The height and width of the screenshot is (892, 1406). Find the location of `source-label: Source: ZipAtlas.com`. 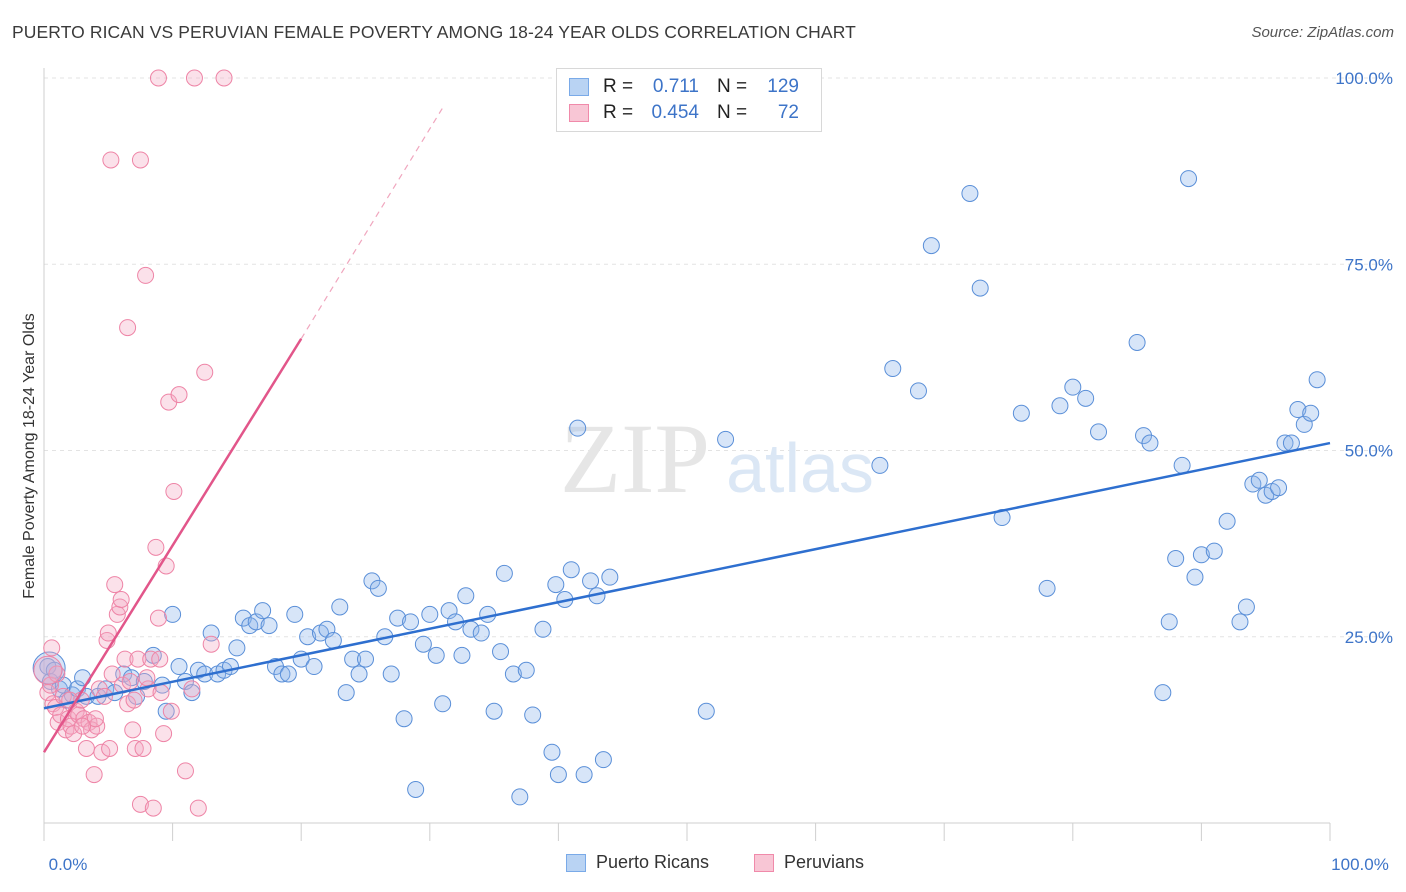

source-label: Source: ZipAtlas.com is located at coordinates (1322, 32).